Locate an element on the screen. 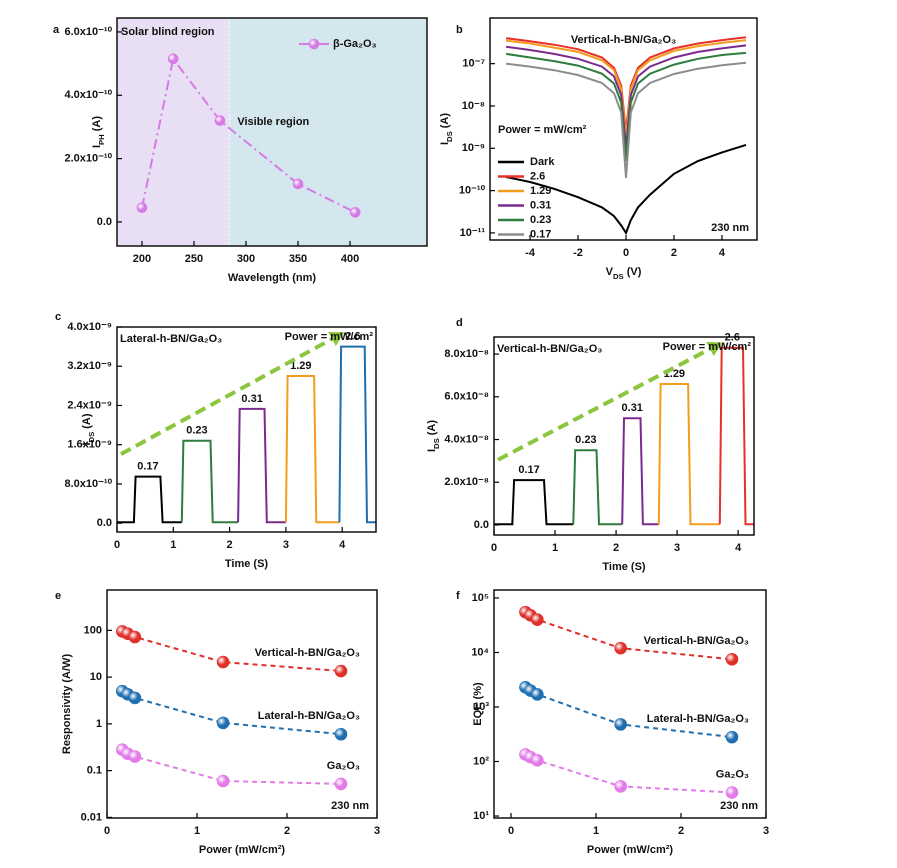  x-axis-label: VDS (V) is located at coordinates (624, 273).